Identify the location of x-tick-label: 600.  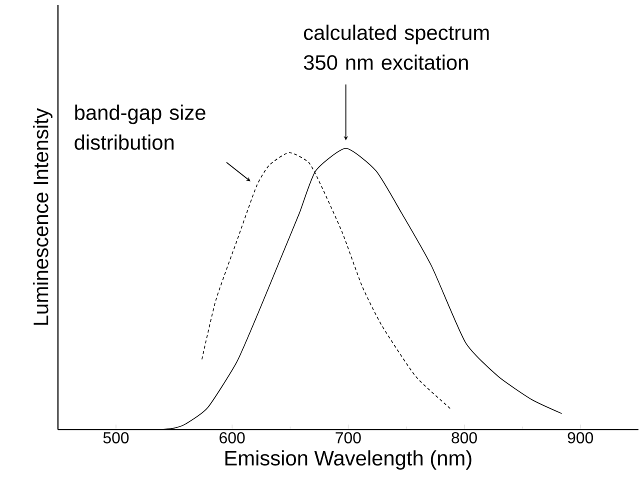
(232, 438).